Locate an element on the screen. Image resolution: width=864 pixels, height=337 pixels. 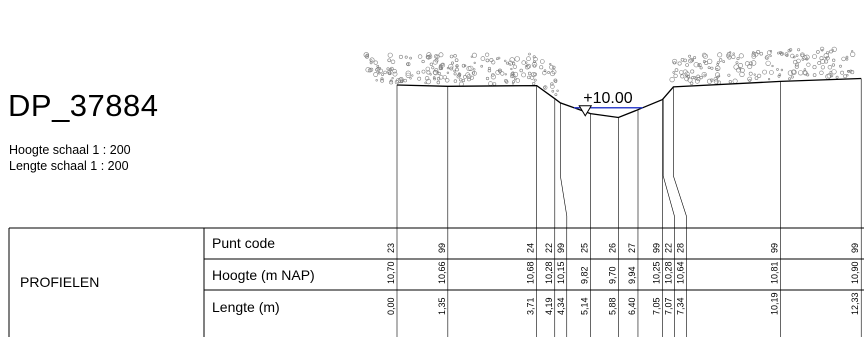
station-lengte-value: 7,34 is located at coordinates (680, 306).